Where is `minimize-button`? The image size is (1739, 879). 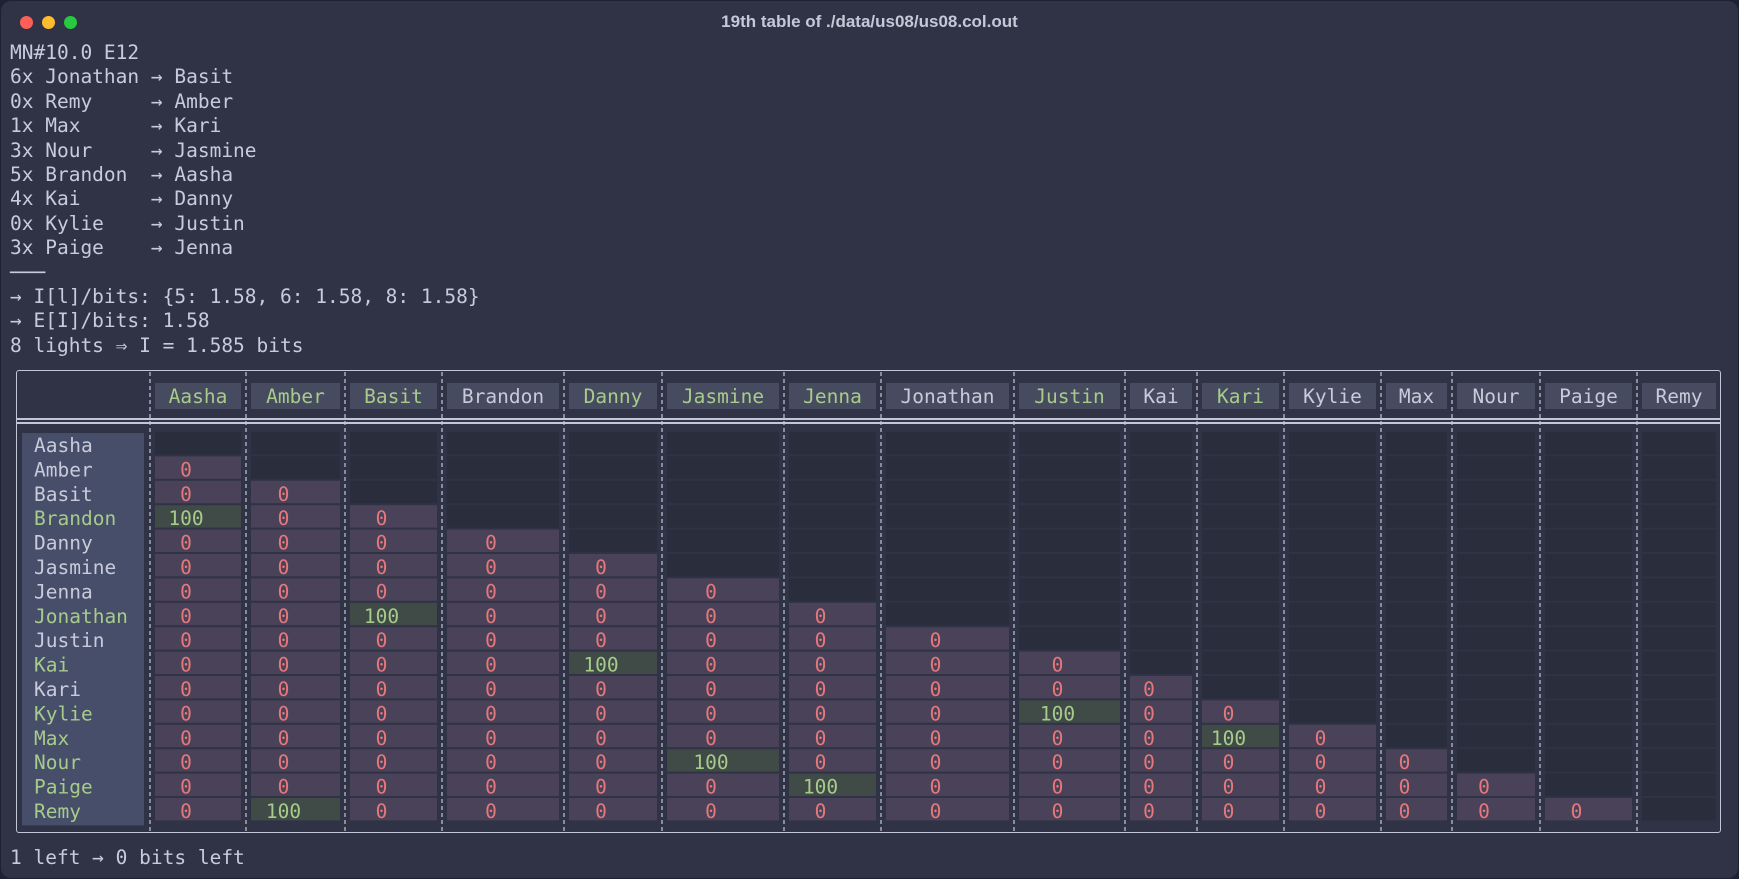 minimize-button is located at coordinates (48, 22).